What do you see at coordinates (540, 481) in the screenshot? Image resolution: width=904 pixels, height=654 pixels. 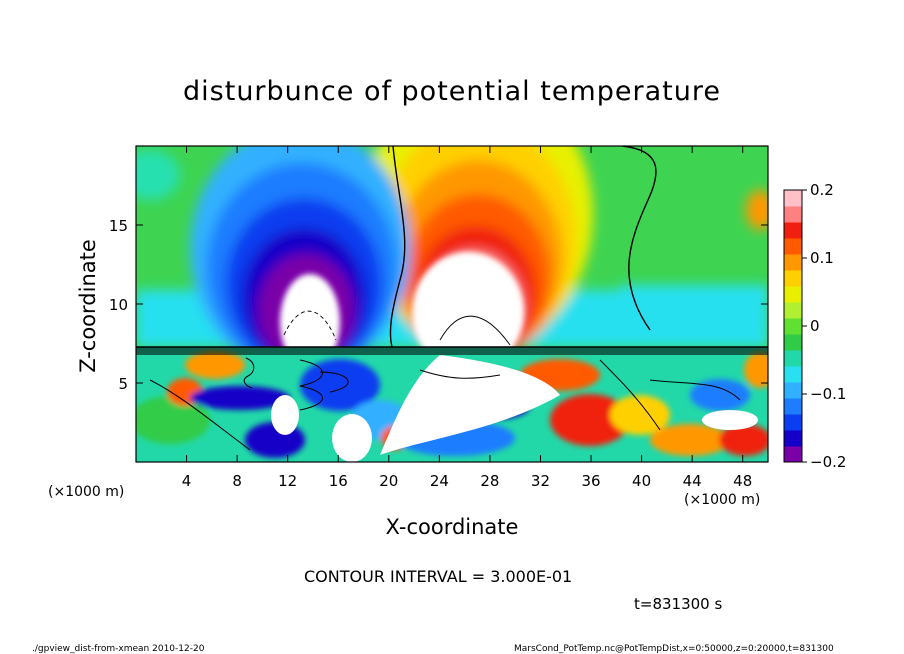 I see `x-tick-label: 32` at bounding box center [540, 481].